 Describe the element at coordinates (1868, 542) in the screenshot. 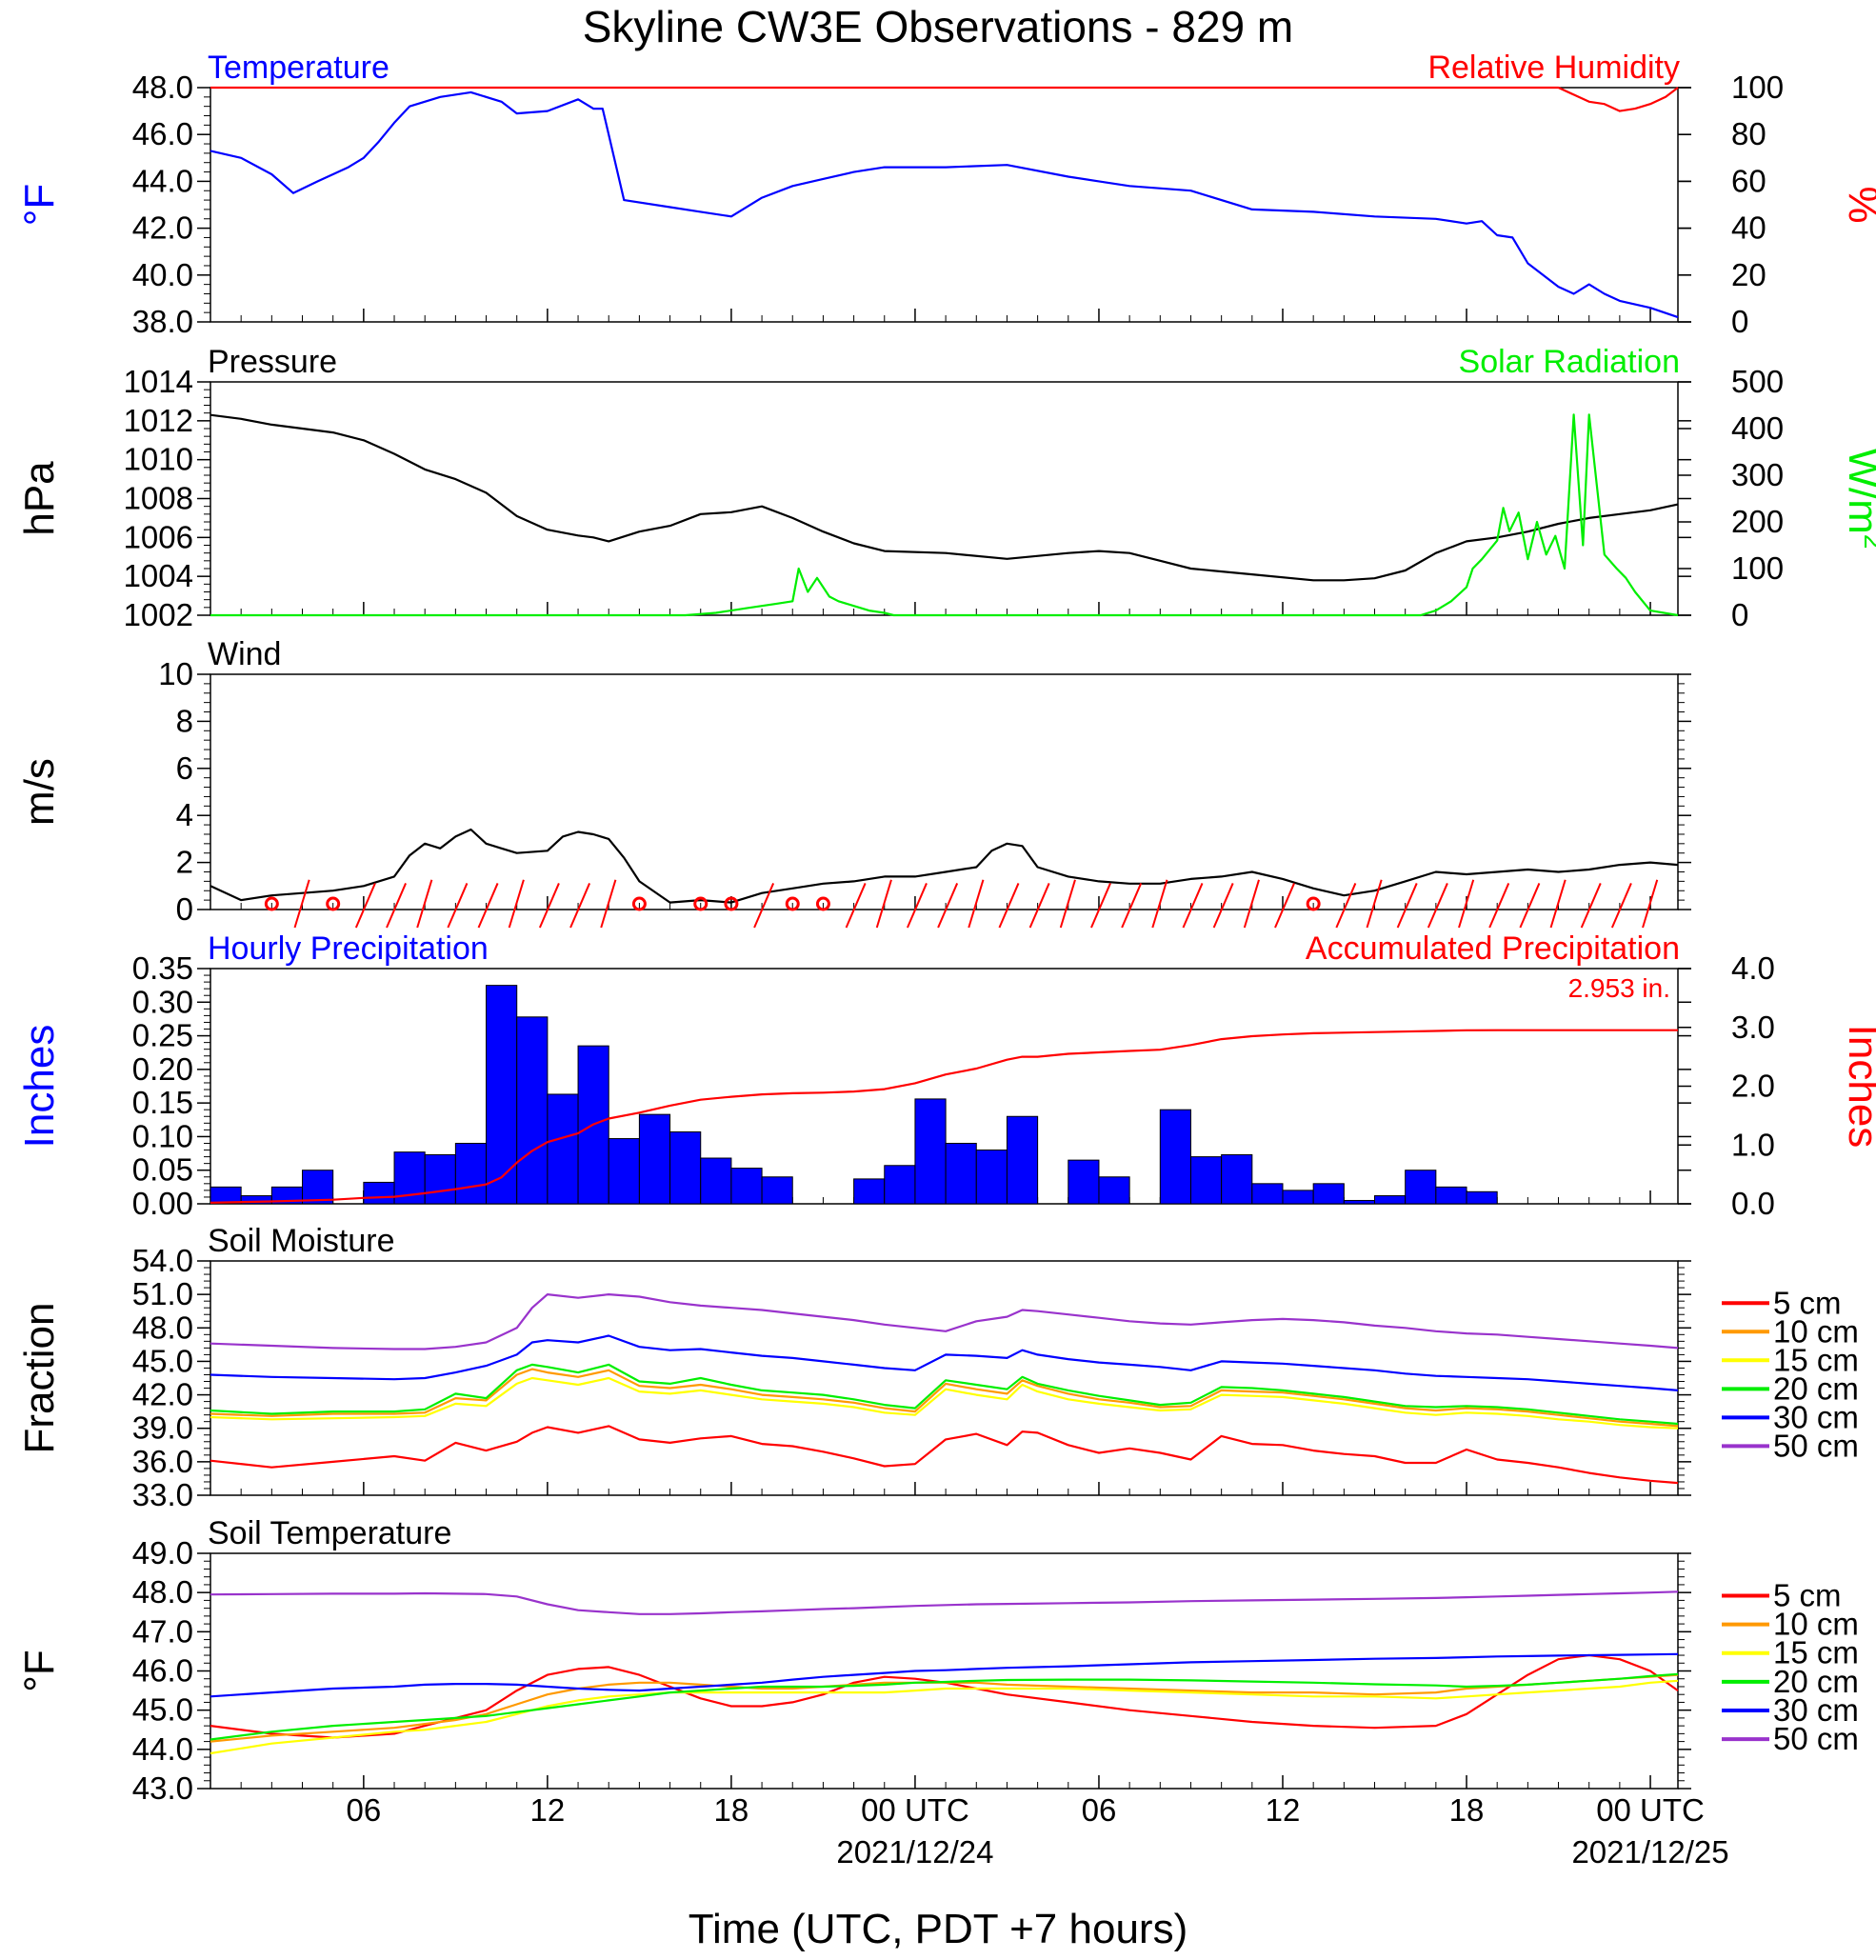

I see `y-axis-label-right-superscript: 2` at that location.